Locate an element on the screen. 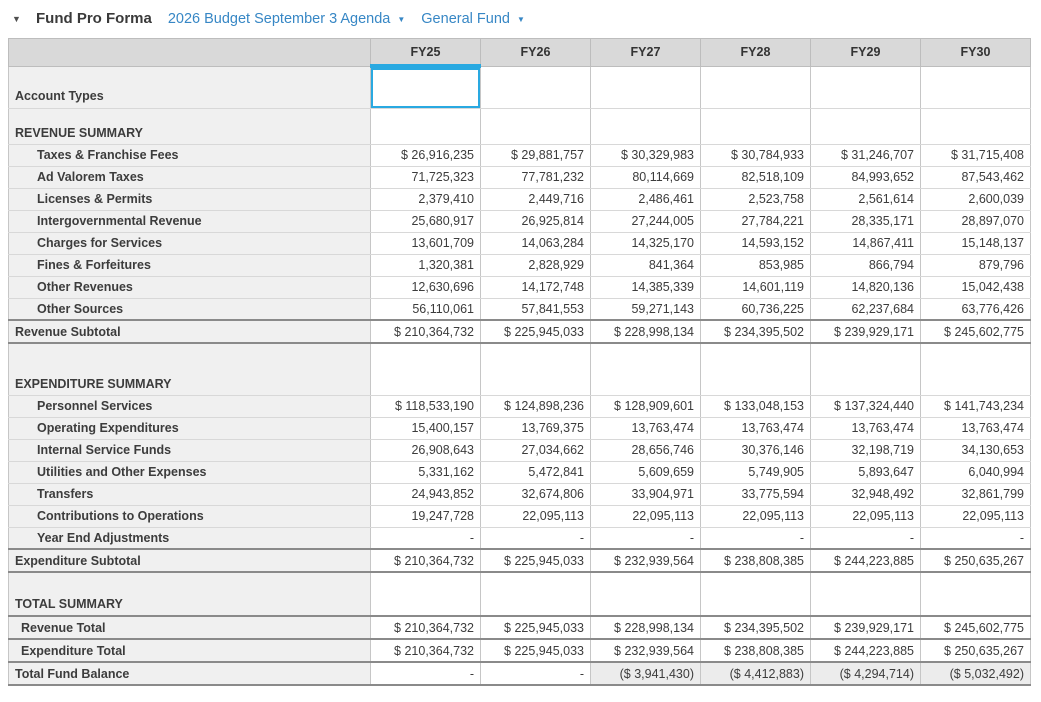 Image resolution: width=1041 pixels, height=702 pixels. cell-fy28: 30,376,146 is located at coordinates (755, 450).